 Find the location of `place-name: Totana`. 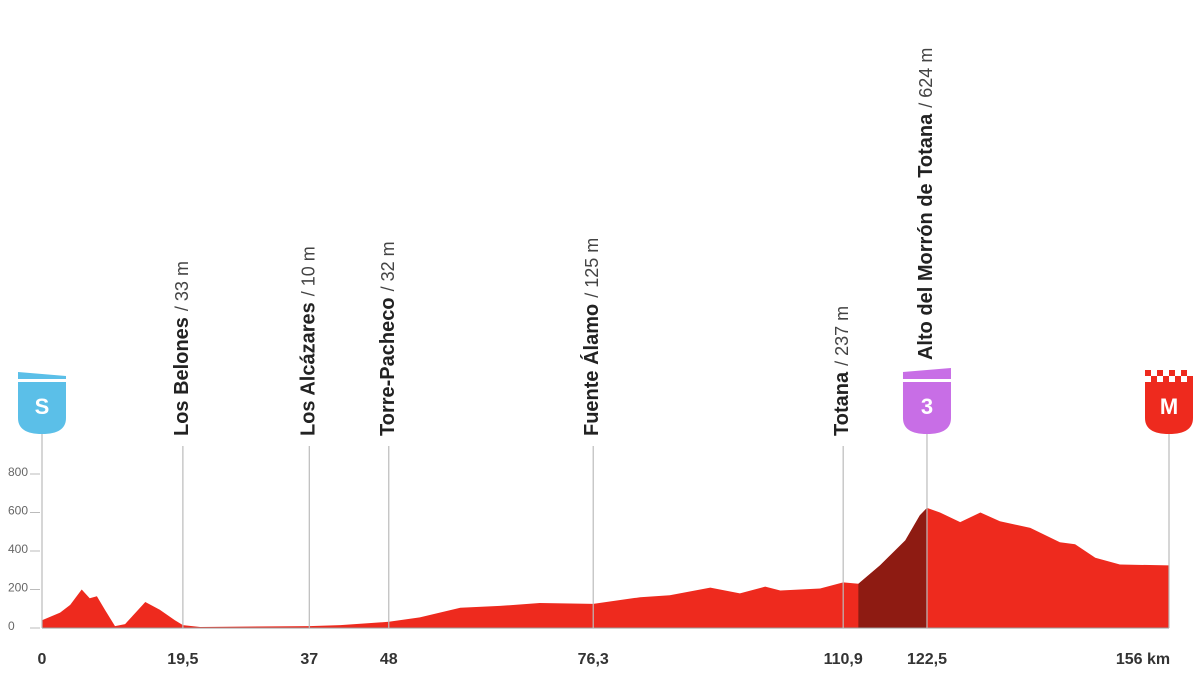

place-name: Totana is located at coordinates (842, 403).